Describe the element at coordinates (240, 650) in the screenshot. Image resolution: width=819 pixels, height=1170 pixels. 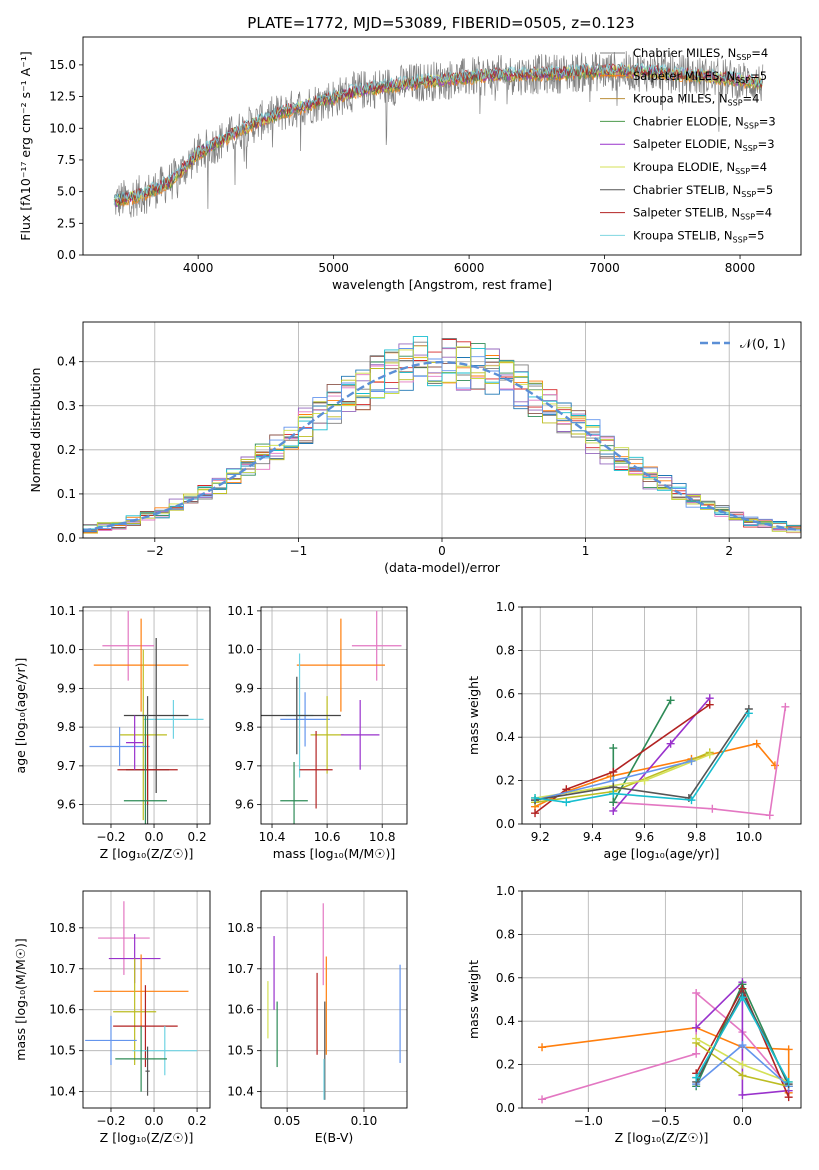
I see `mass-age-chart-ytick-label: 10.0` at that location.